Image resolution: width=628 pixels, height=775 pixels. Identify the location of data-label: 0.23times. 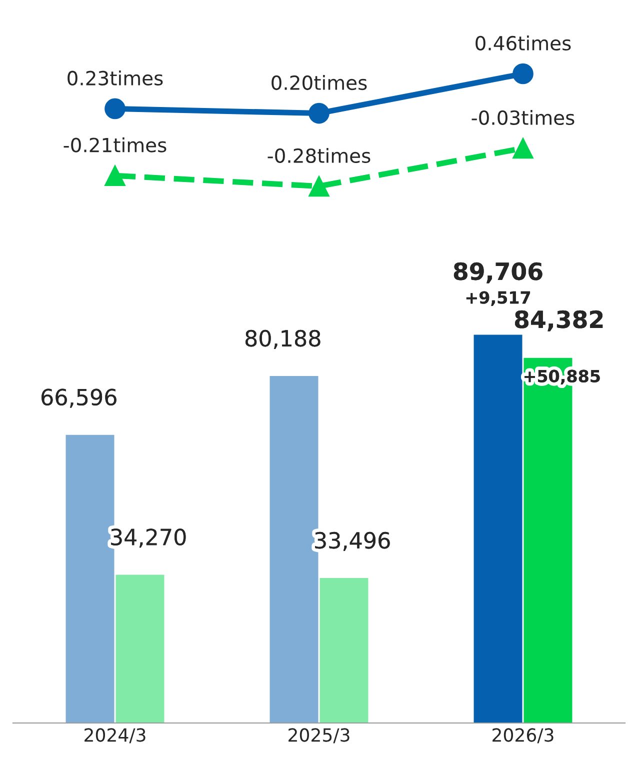
(115, 78).